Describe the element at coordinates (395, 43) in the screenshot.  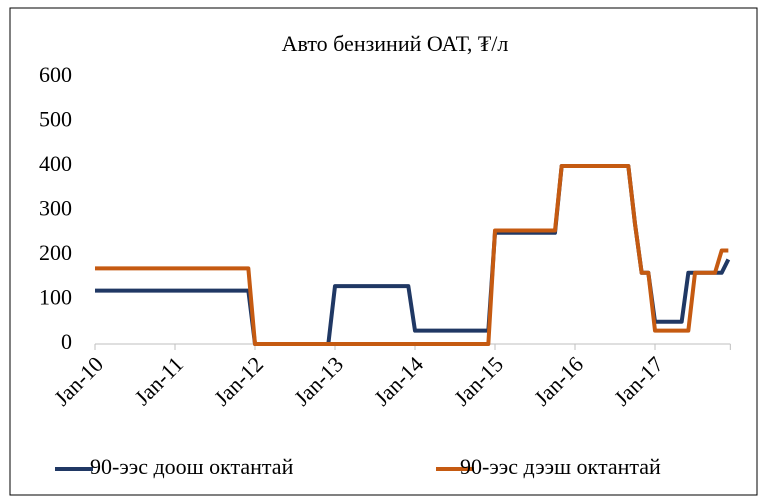
I see `chart-title: Авто бензиний ОАТ, ₮/л` at that location.